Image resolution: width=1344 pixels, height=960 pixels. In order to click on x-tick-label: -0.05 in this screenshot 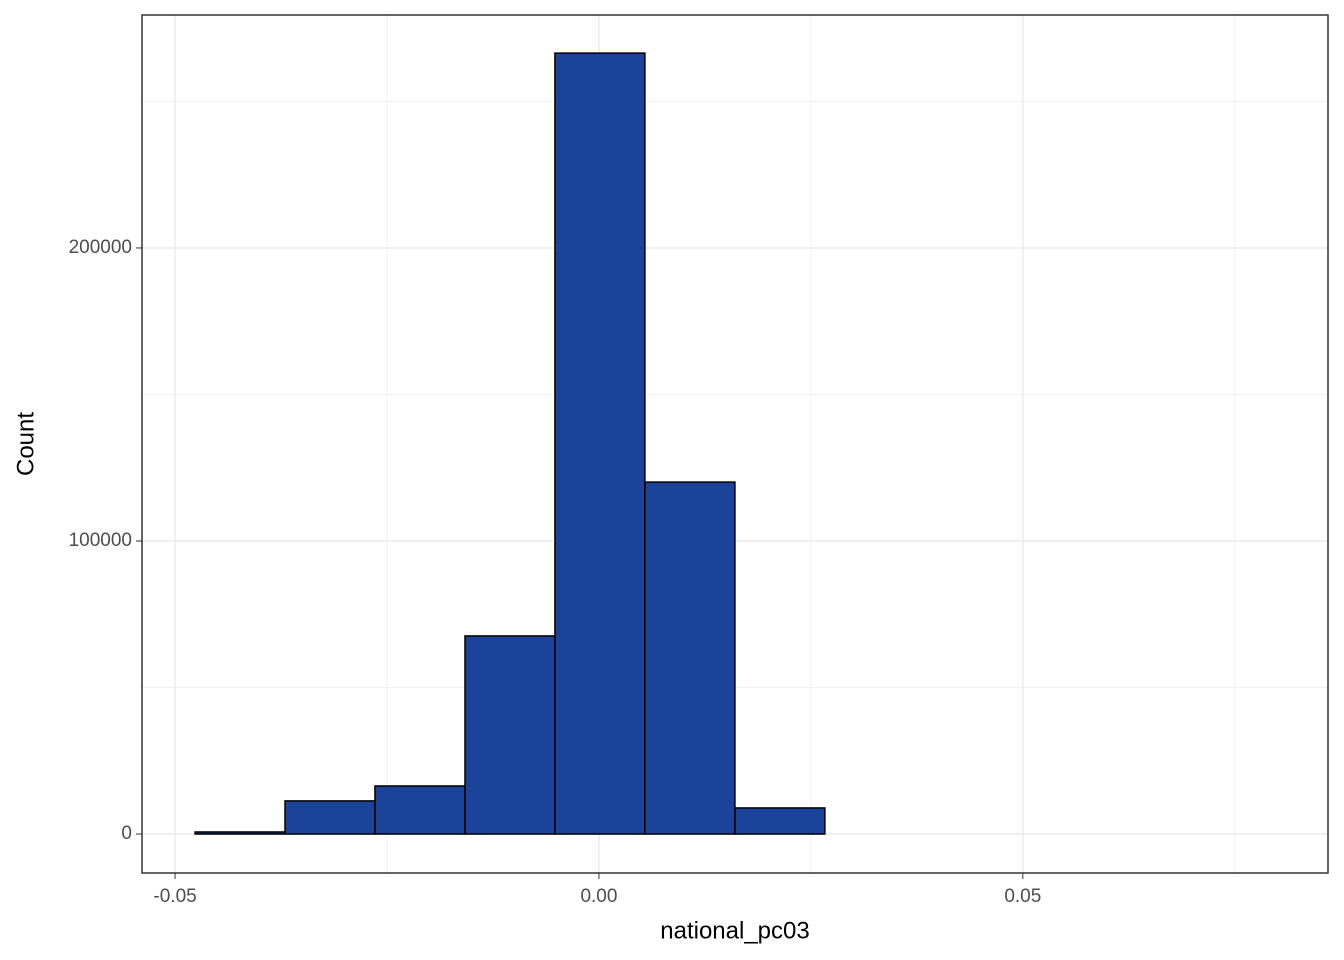, I will do `click(174, 896)`.